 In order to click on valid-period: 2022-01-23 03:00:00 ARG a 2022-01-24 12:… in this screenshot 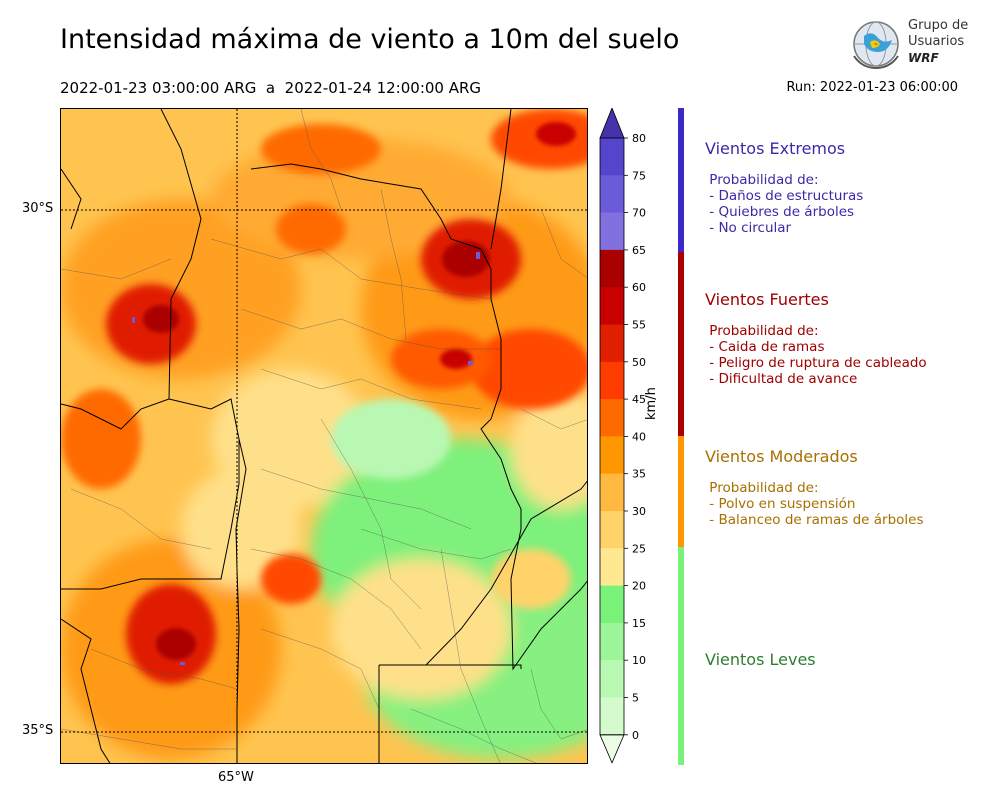, I will do `click(271, 88)`.